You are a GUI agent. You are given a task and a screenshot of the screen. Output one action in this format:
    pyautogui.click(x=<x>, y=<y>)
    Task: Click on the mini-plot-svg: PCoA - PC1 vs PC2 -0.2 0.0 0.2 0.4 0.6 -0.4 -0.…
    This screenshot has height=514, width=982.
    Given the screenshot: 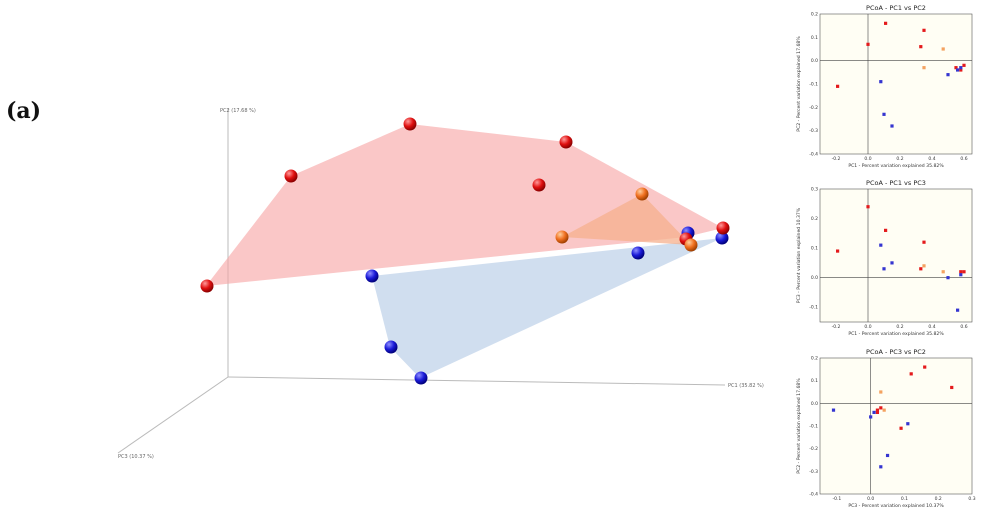 What is the action you would take?
    pyautogui.click(x=884, y=86)
    